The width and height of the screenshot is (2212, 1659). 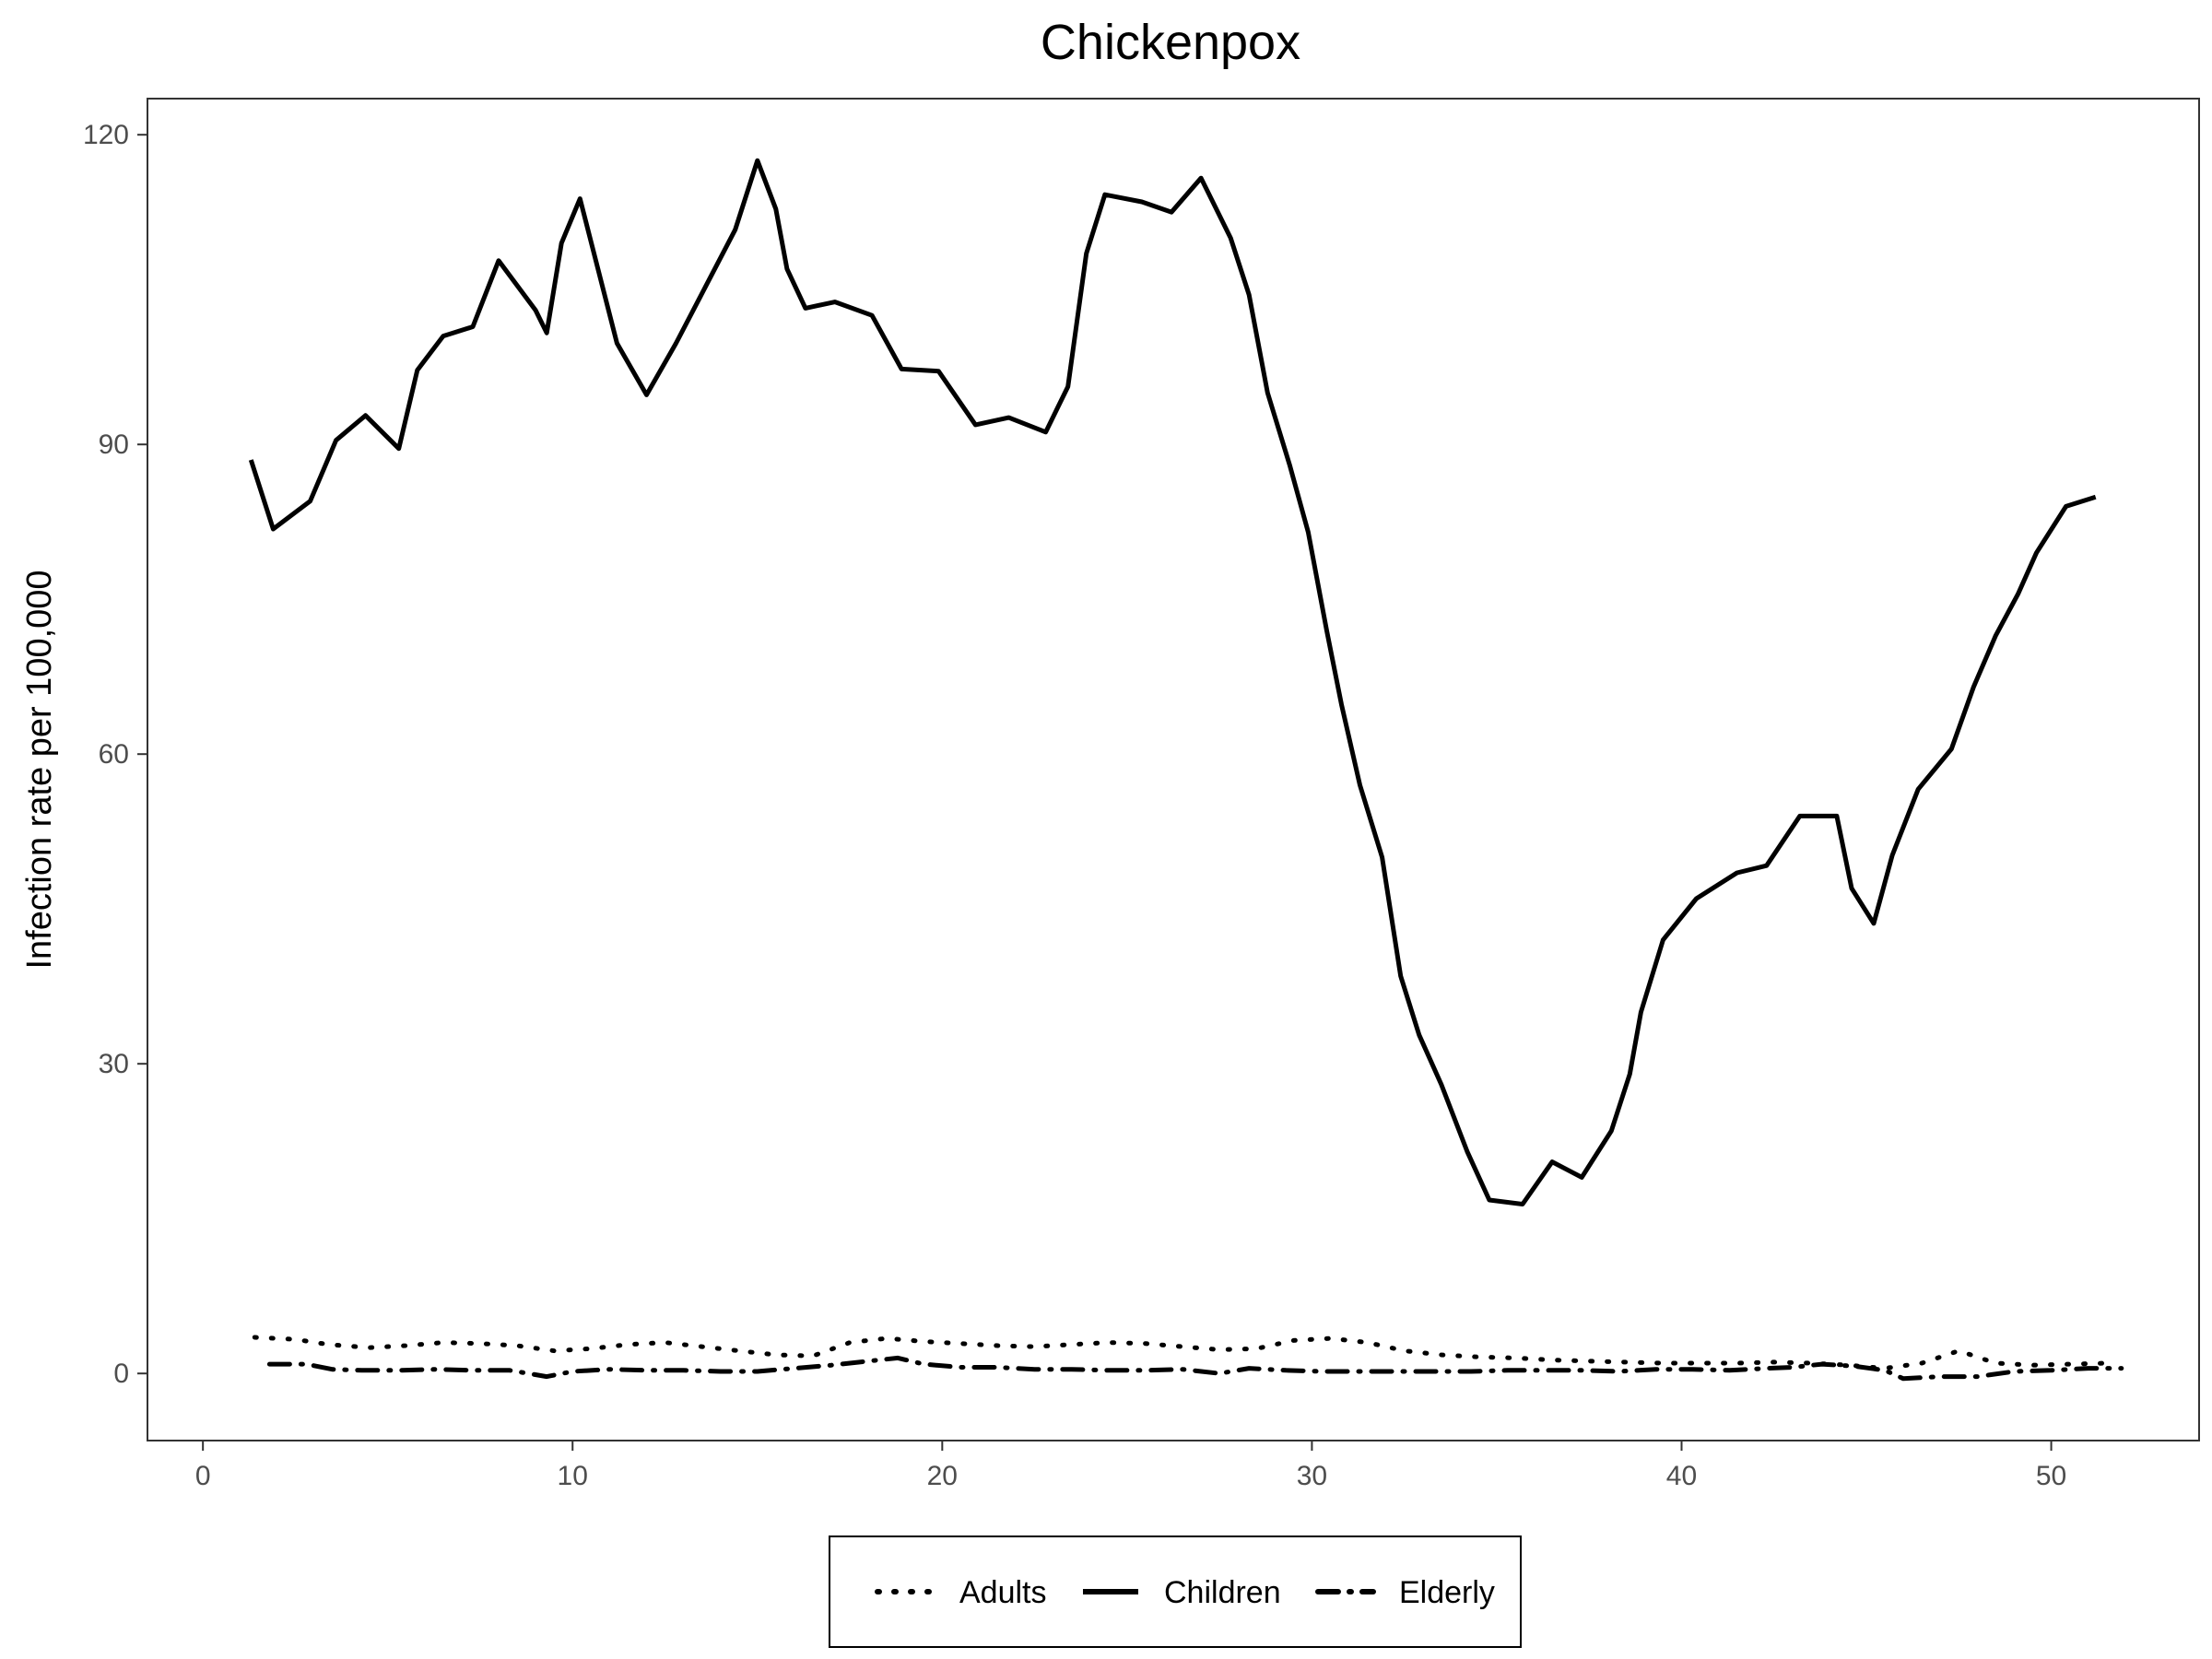 What do you see at coordinates (942, 1476) in the screenshot?
I see `x-tick-label: 20` at bounding box center [942, 1476].